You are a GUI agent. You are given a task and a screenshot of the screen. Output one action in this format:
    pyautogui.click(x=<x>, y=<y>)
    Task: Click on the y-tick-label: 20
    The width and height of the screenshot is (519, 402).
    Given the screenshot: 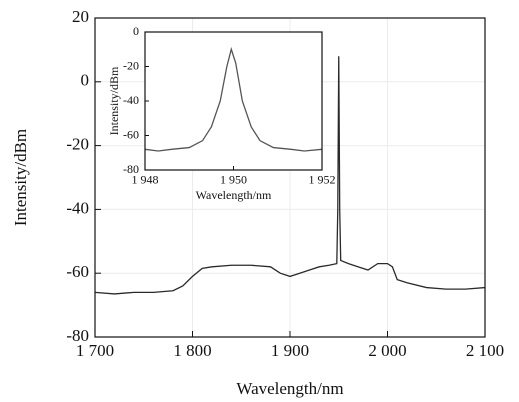 What is the action you would take?
    pyautogui.click(x=80, y=16)
    